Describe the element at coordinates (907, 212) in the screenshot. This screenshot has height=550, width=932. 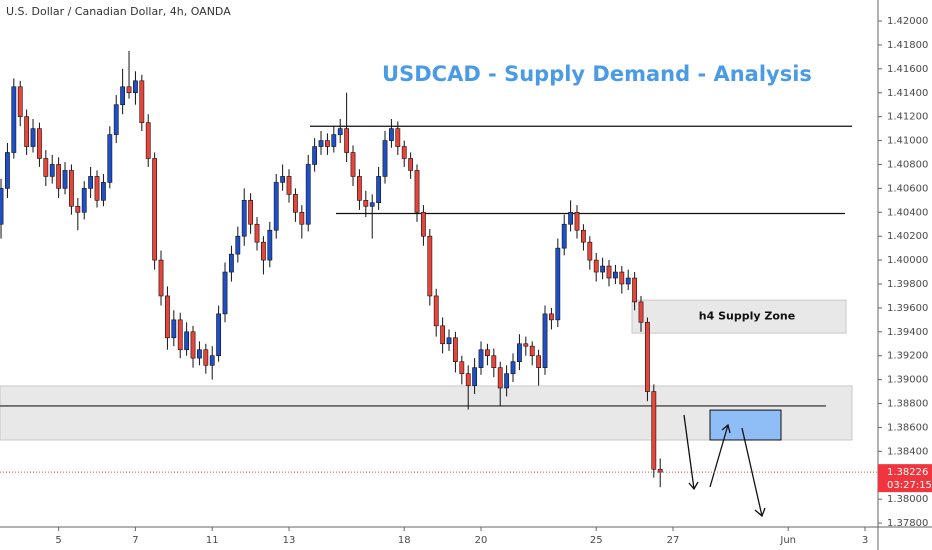
I see `y-tick-label: 1.40400` at that location.